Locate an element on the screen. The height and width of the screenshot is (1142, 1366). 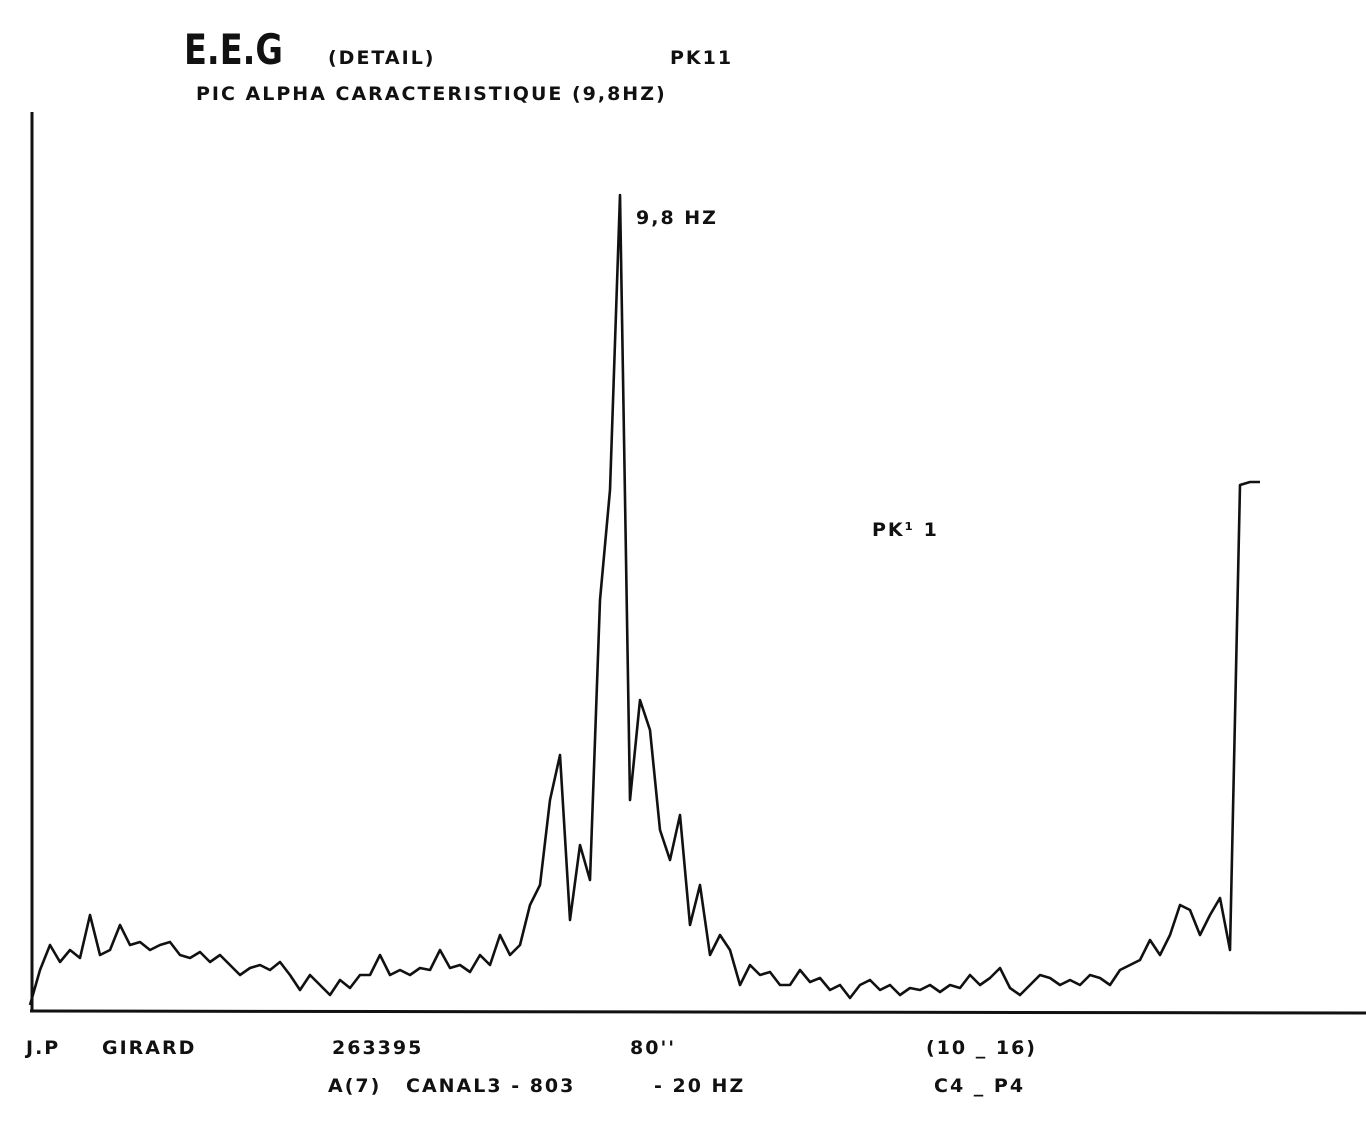
annotation: PK¹ 1 is located at coordinates (905, 530).